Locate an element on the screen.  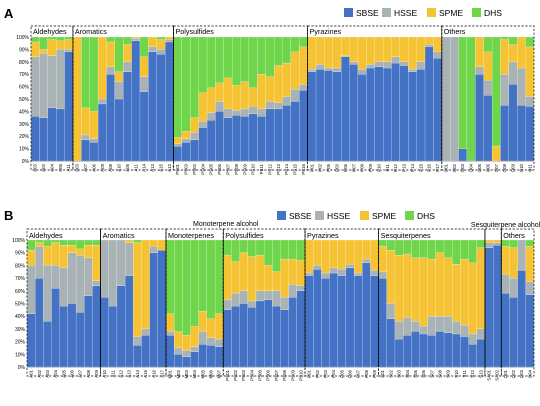
x-tick-label: S12 is located at coordinates (472, 373).